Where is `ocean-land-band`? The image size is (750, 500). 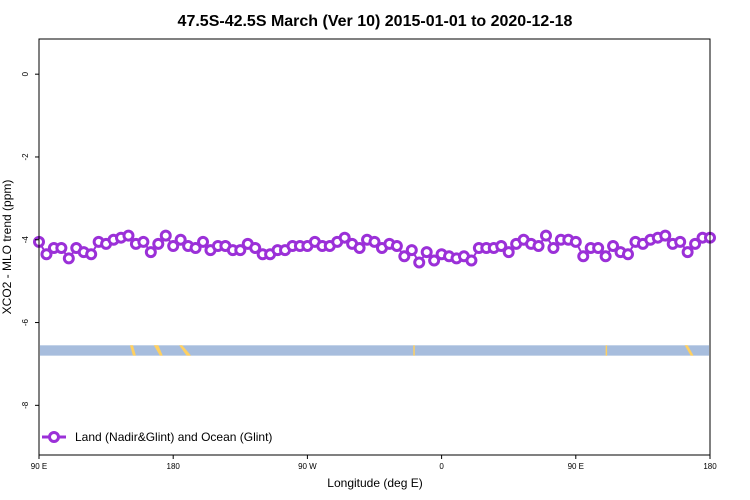 ocean-land-band is located at coordinates (374, 350).